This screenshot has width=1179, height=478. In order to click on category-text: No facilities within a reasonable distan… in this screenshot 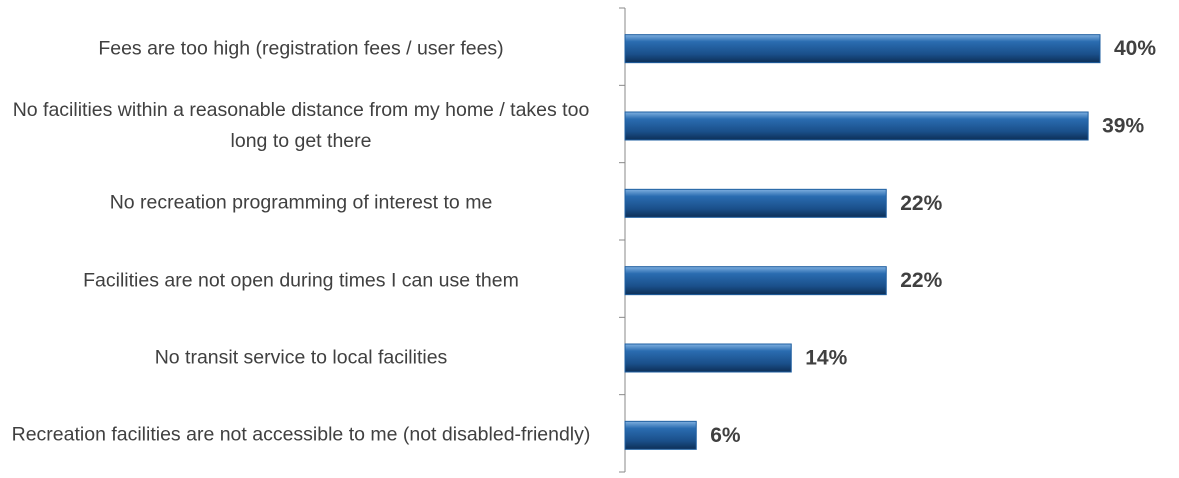, I will do `click(301, 125)`.